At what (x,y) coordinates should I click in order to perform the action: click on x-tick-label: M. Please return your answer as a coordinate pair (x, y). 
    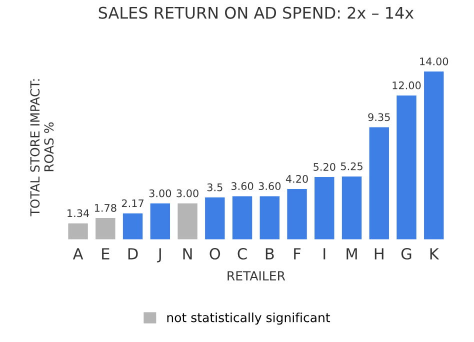
    Looking at the image, I should click on (351, 254).